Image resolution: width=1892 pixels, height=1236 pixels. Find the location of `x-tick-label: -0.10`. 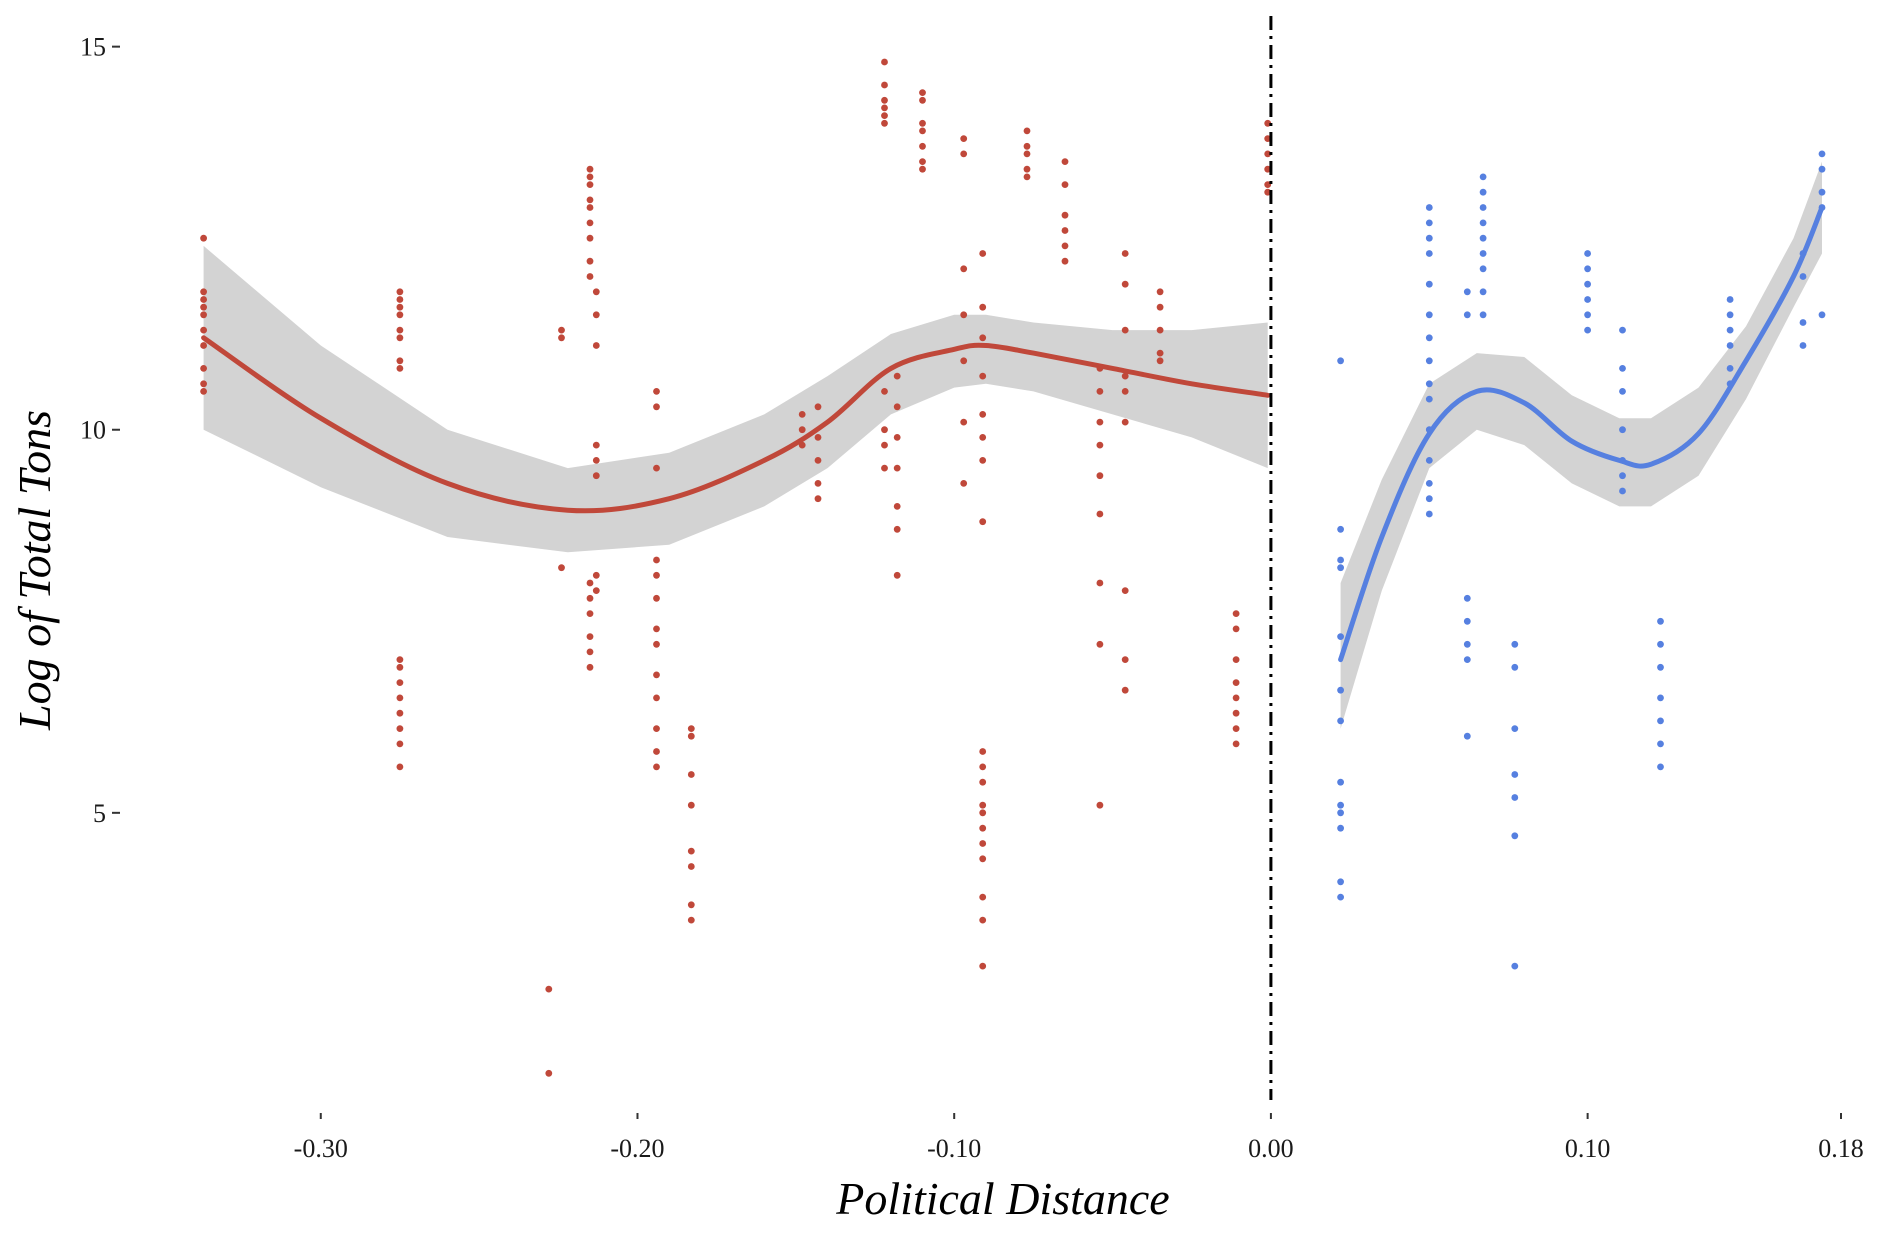

x-tick-label: -0.10 is located at coordinates (954, 1148).